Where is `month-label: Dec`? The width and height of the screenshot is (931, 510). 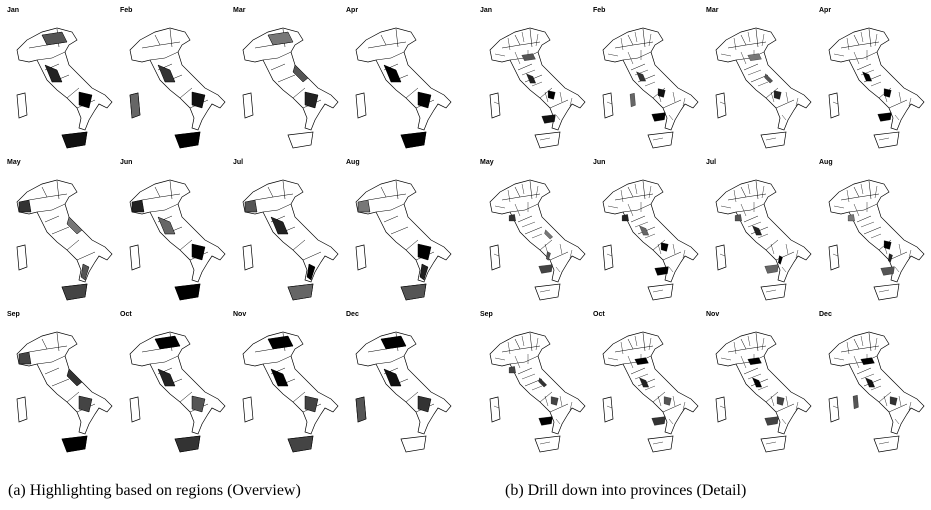 month-label: Dec is located at coordinates (825, 314).